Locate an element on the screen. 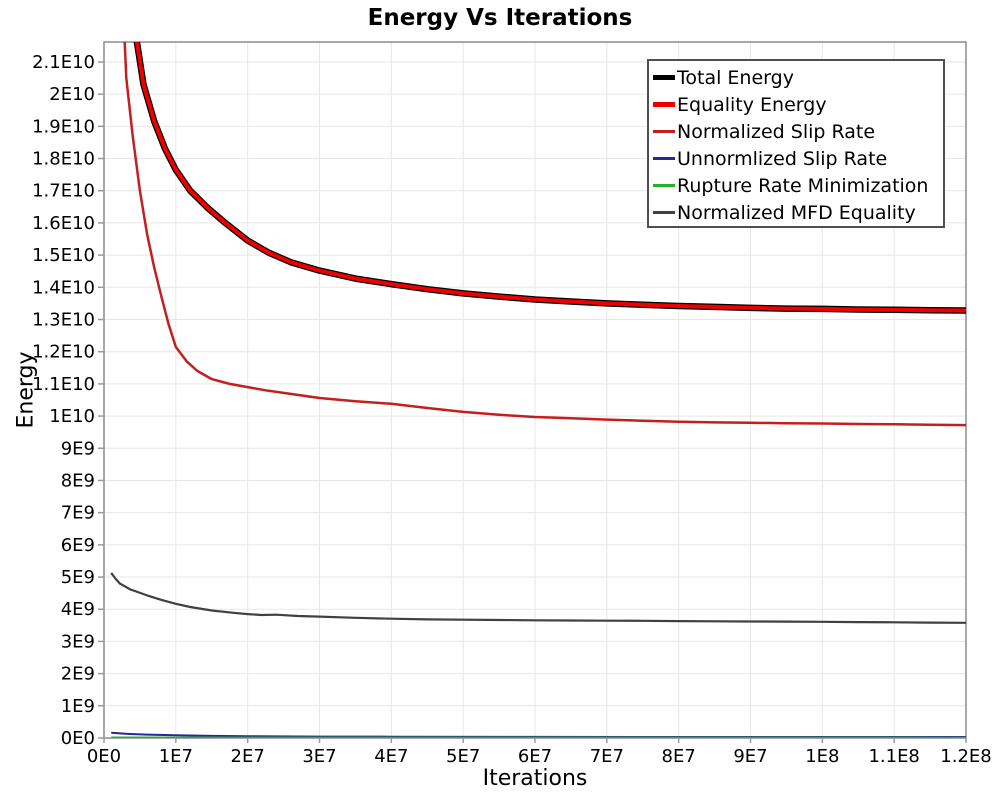 The width and height of the screenshot is (1000, 800). legend-label: Total Energy is located at coordinates (735, 77).